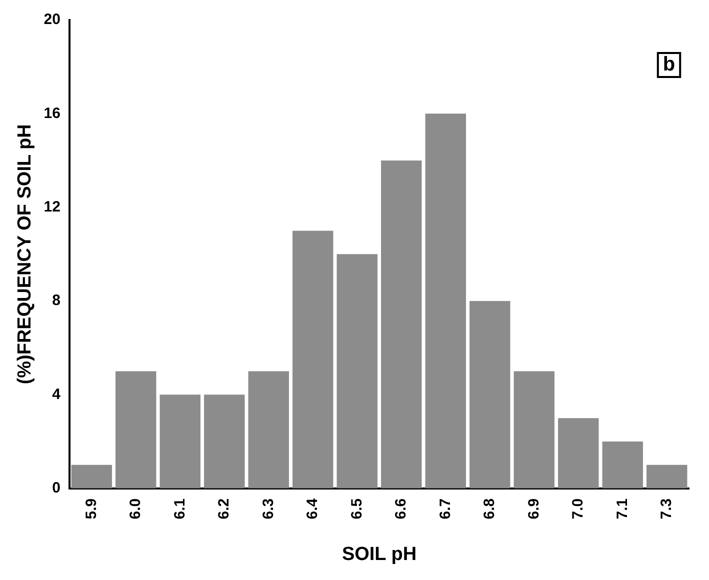  I want to click on x-tick-label: 6.2, so click(224, 509).